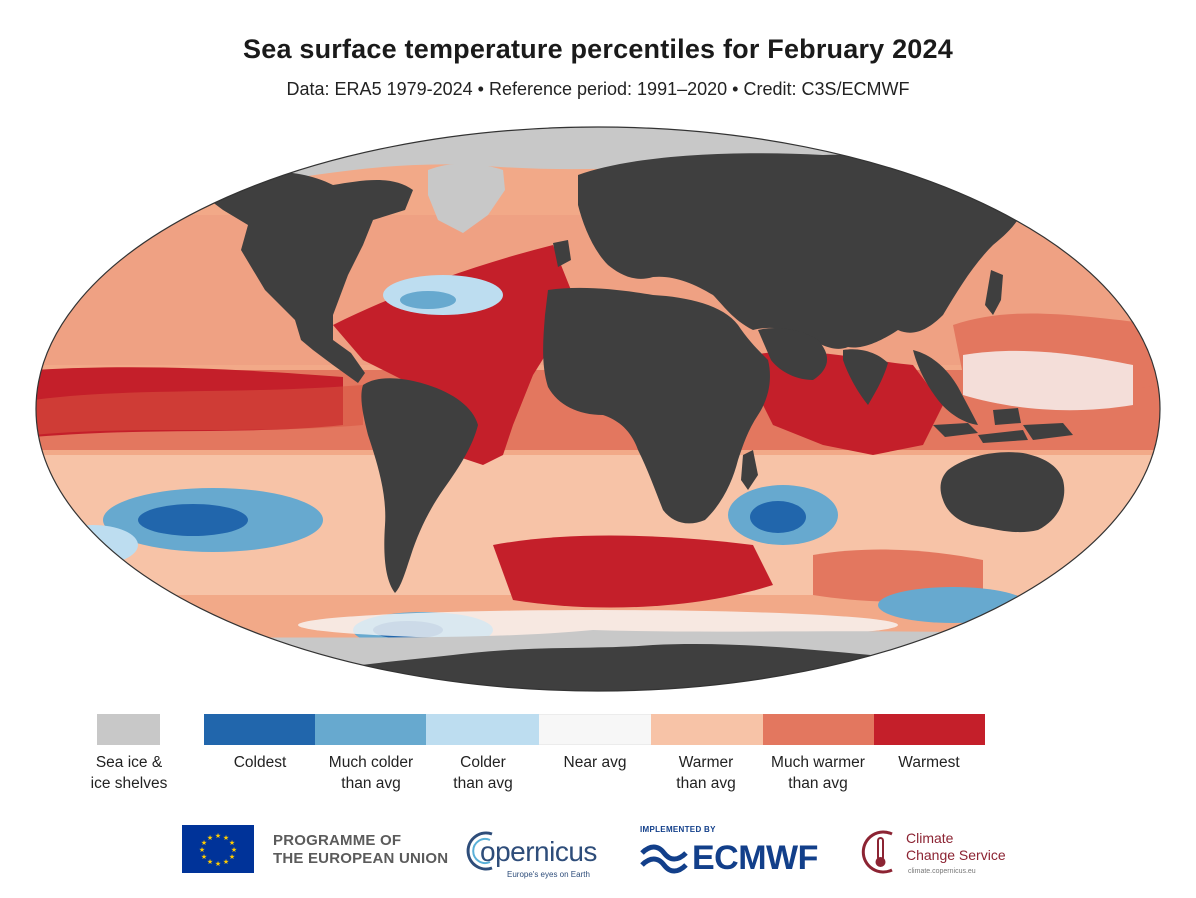  Describe the element at coordinates (707, 729) in the screenshot. I see `legend-swatch-warmer` at that location.